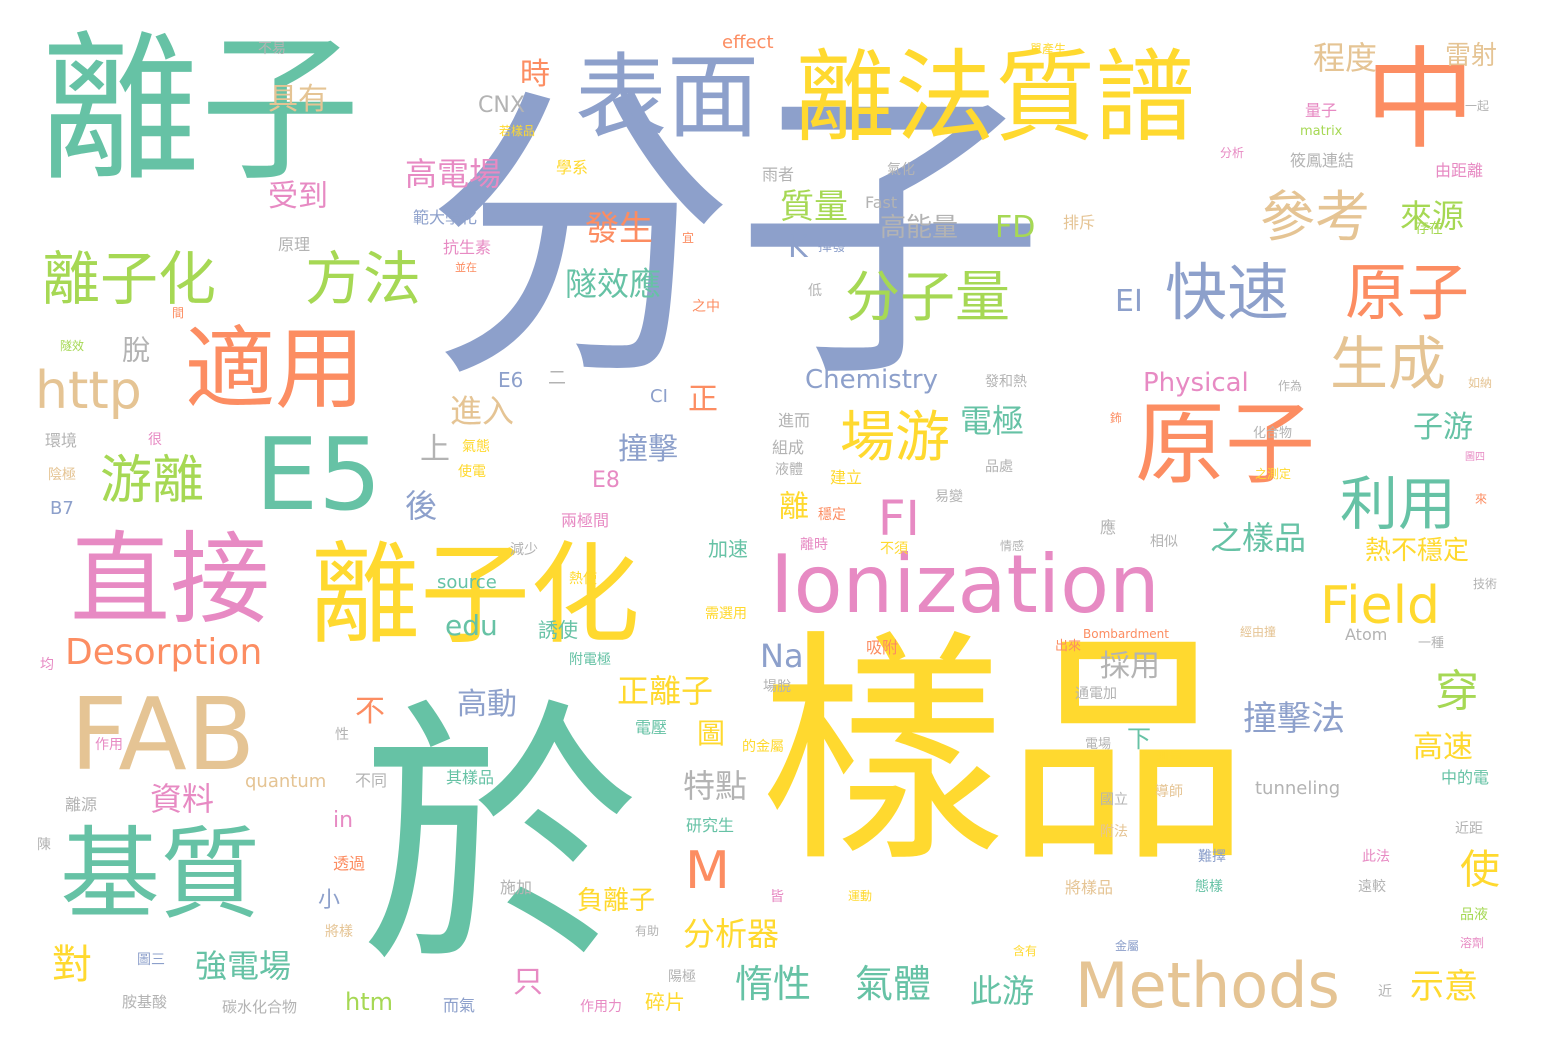  What do you see at coordinates (294, 244) in the screenshot?
I see `word-94: 原理` at bounding box center [294, 244].